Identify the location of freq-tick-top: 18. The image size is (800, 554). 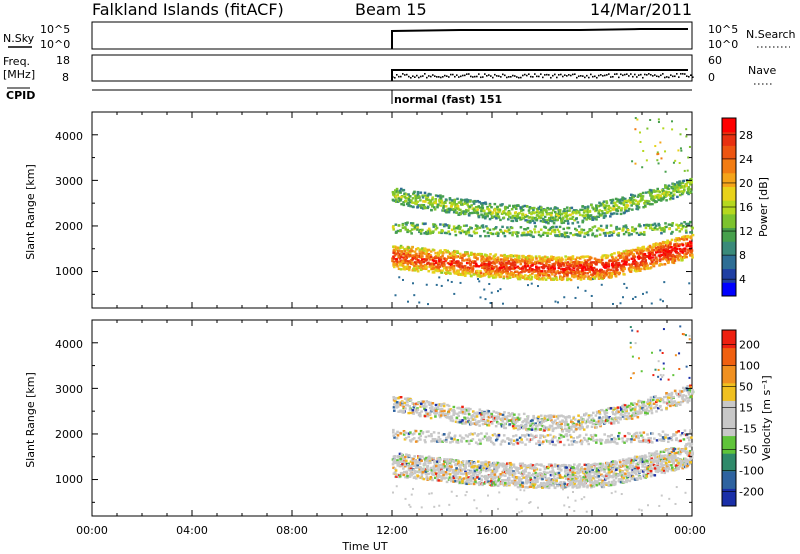
(63, 60).